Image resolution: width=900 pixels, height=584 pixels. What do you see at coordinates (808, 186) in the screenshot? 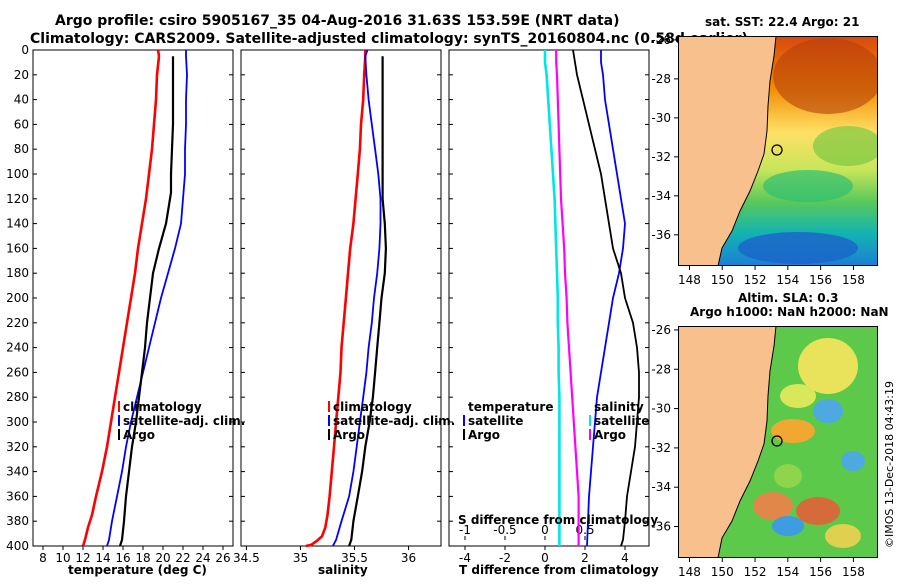
I see `sst-patch` at bounding box center [808, 186].